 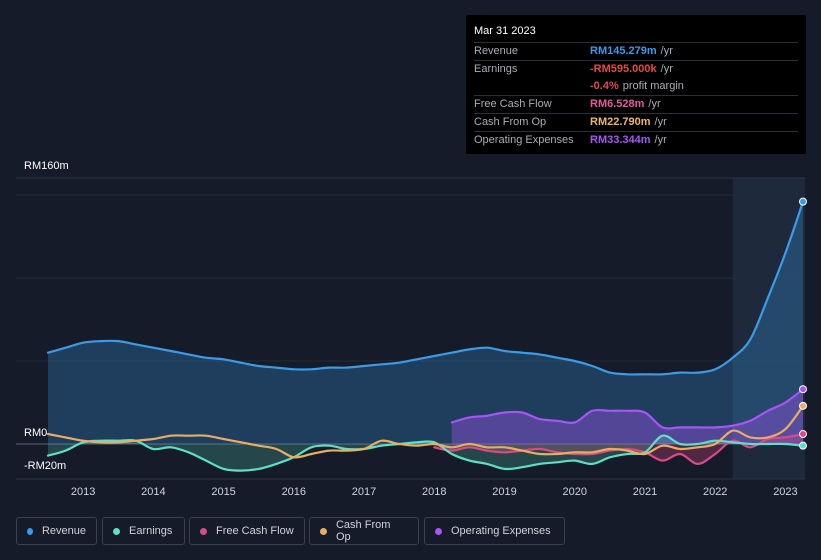 I want to click on legend-item-operating-expenses: Operating Expenses, so click(x=494, y=531).